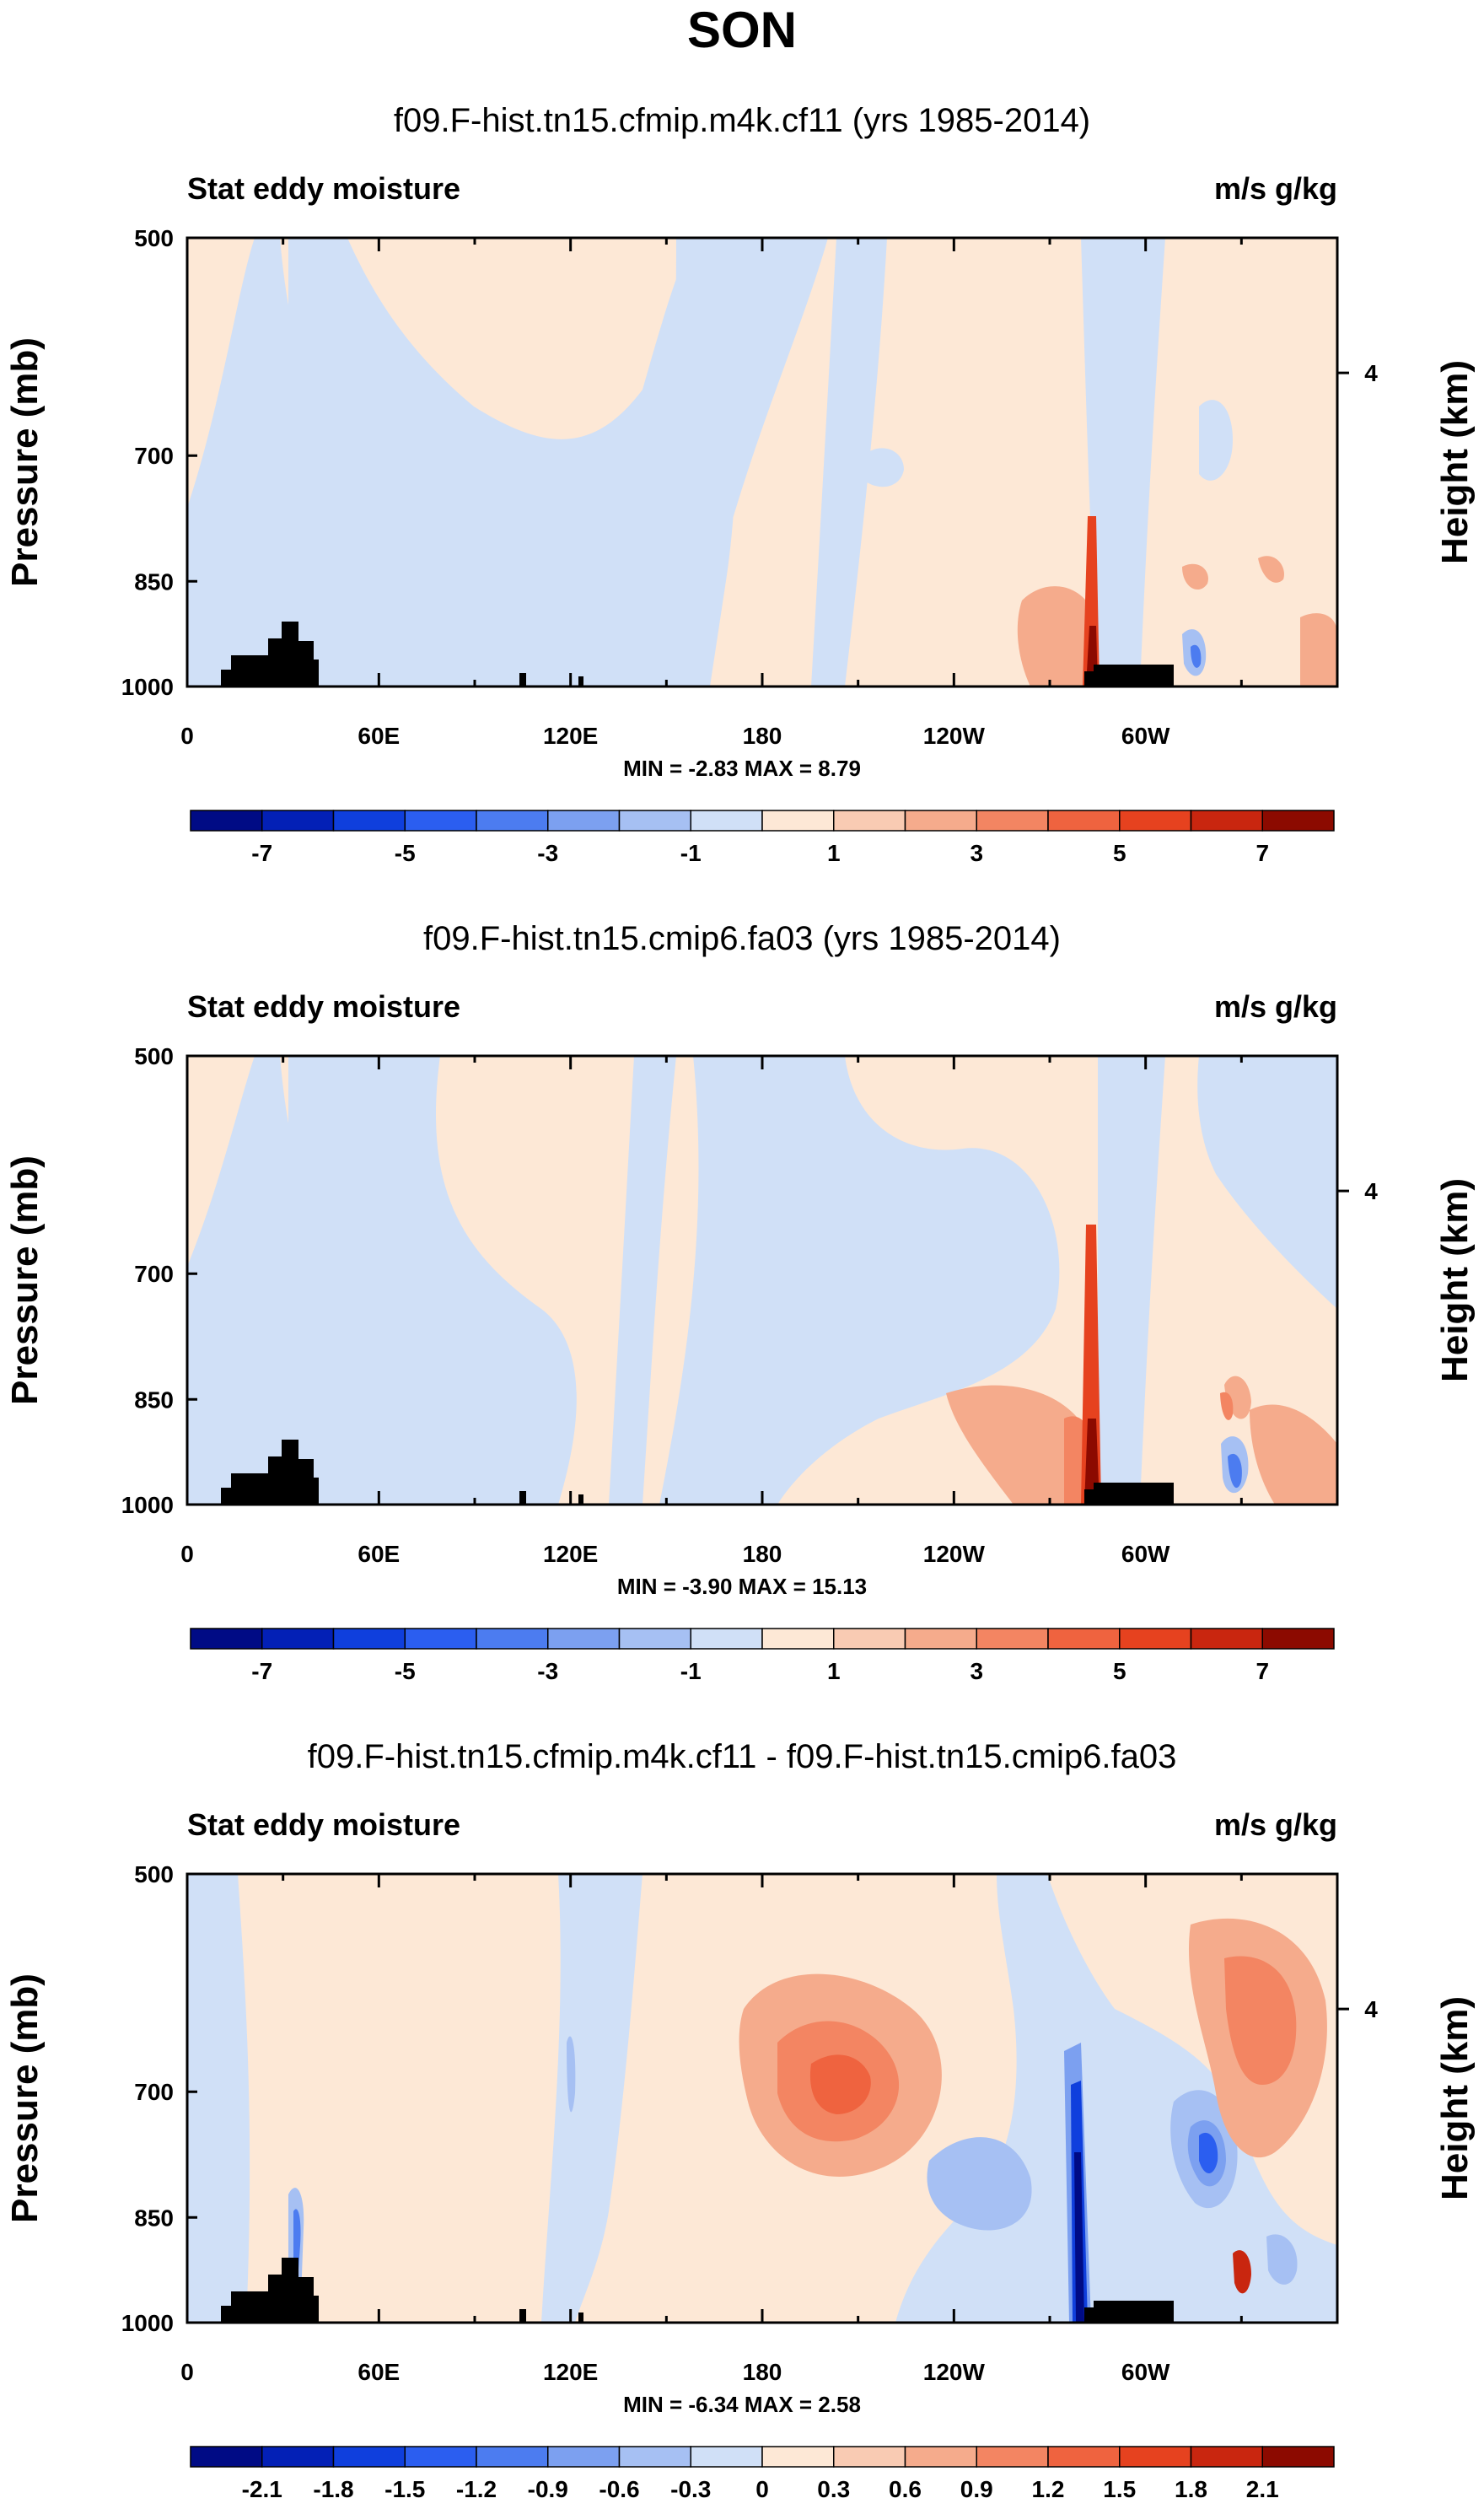 The image size is (1484, 2509). What do you see at coordinates (476, 2489) in the screenshot?
I see `colorbar-label: -1.2` at bounding box center [476, 2489].